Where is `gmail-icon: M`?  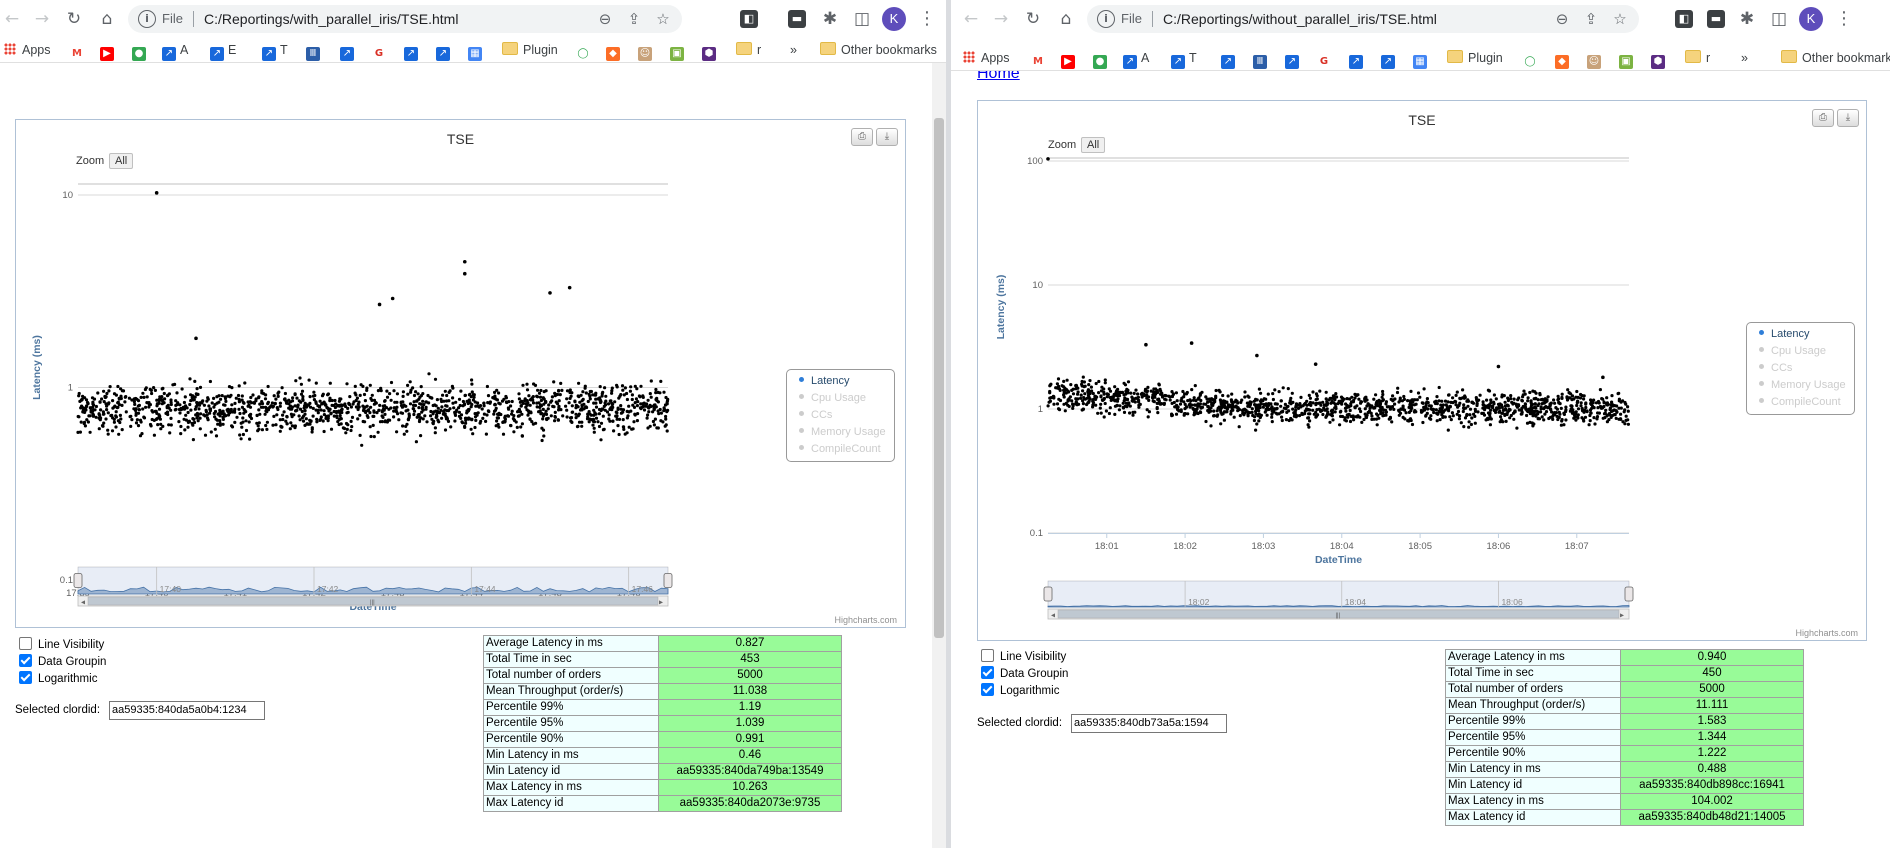 gmail-icon: M is located at coordinates (1040, 59).